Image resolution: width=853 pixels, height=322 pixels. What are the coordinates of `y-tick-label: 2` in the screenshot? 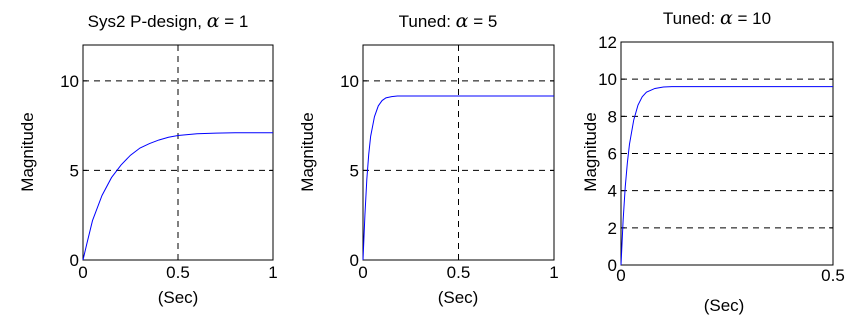 It's located at (612, 228).